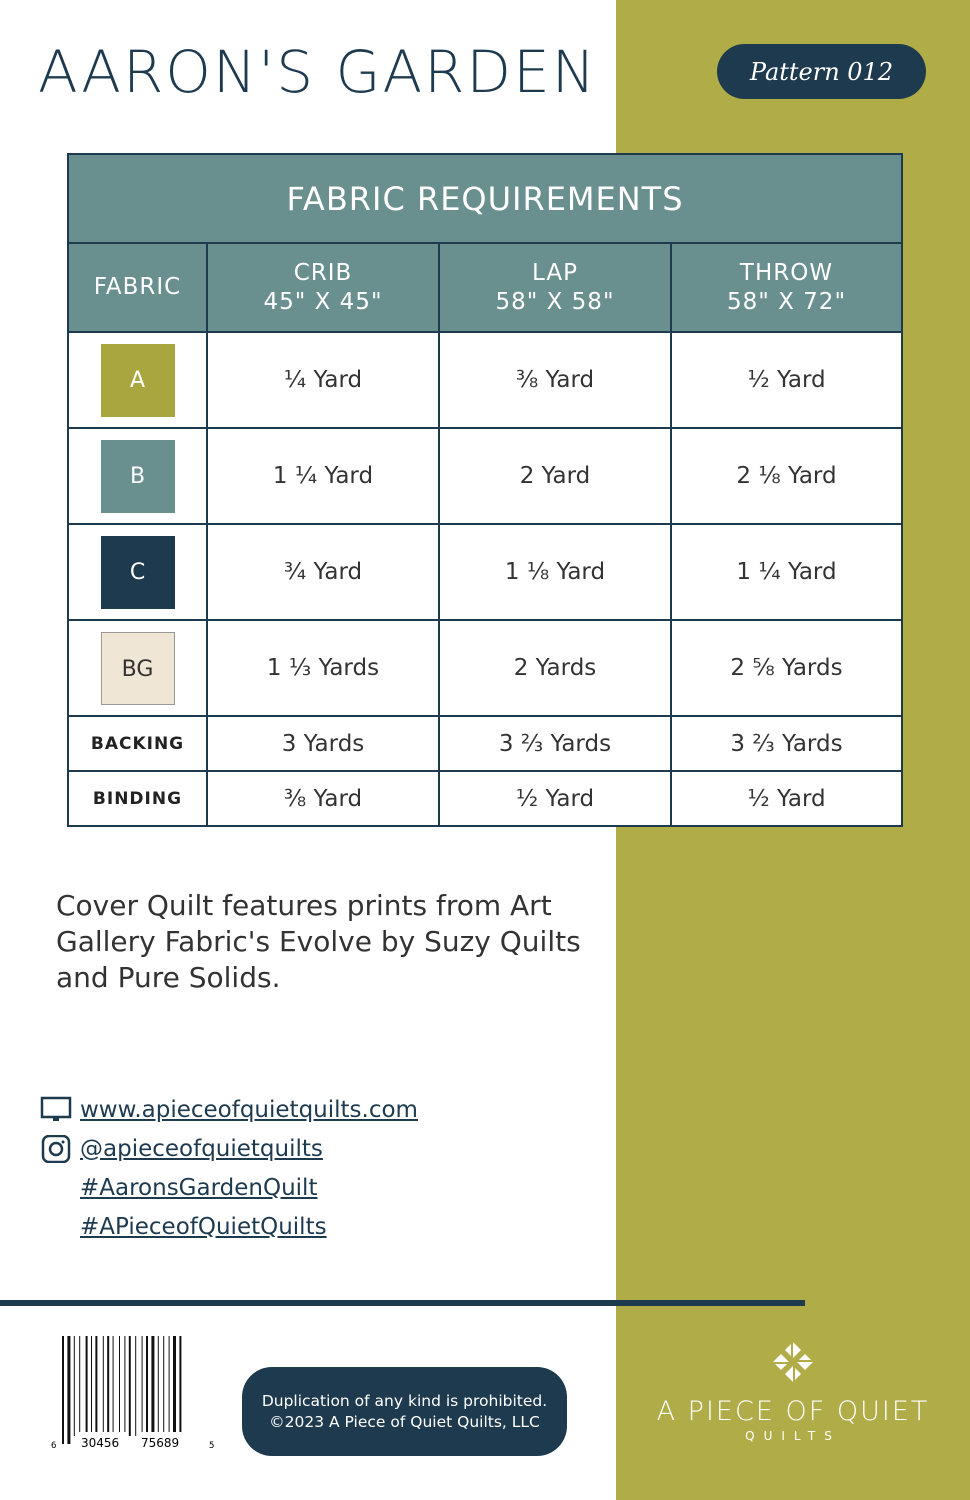 Image resolution: width=970 pixels, height=1500 pixels. I want to click on instagram-icon, so click(56, 1148).